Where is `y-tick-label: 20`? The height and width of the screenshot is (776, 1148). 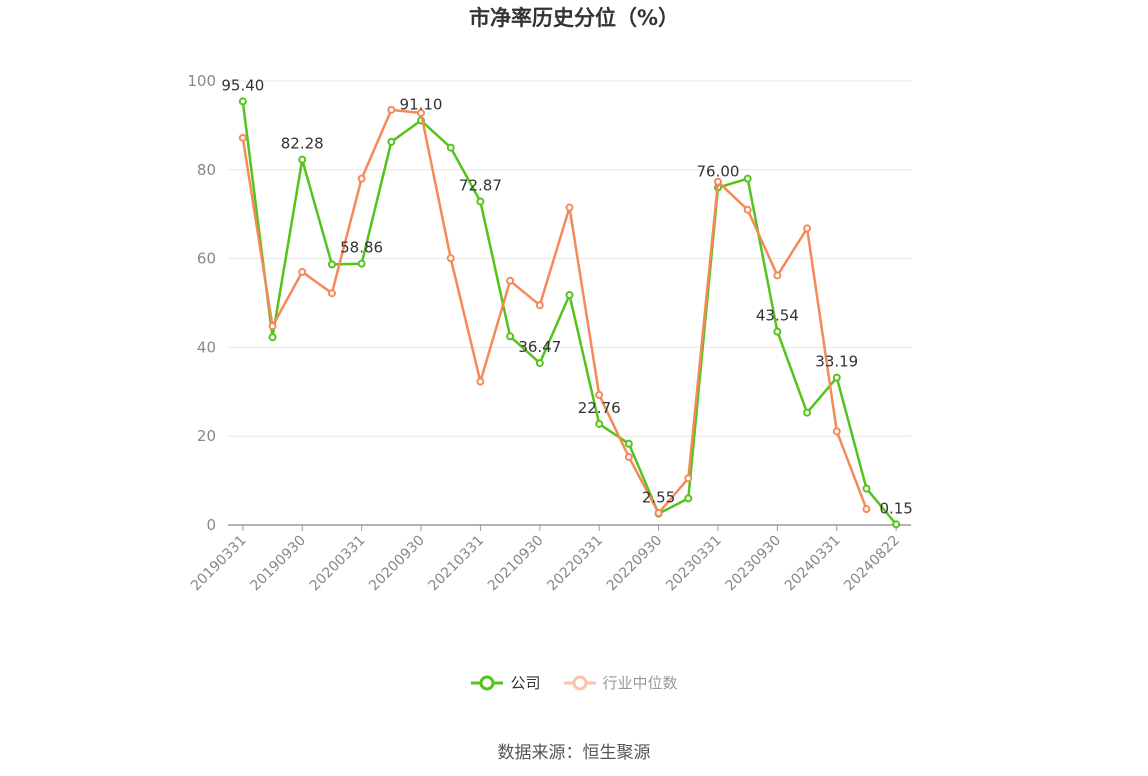 y-tick-label: 20 is located at coordinates (206, 436).